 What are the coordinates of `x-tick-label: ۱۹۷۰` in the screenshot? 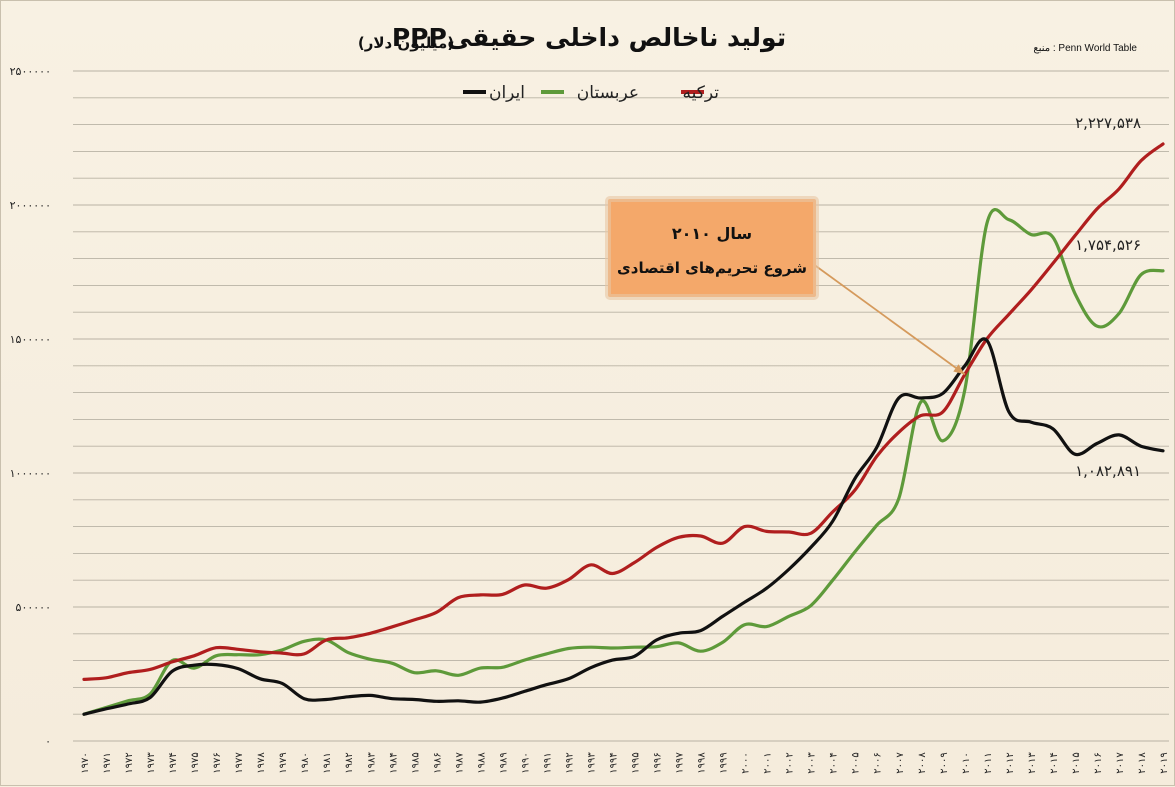 It's located at (85, 762).